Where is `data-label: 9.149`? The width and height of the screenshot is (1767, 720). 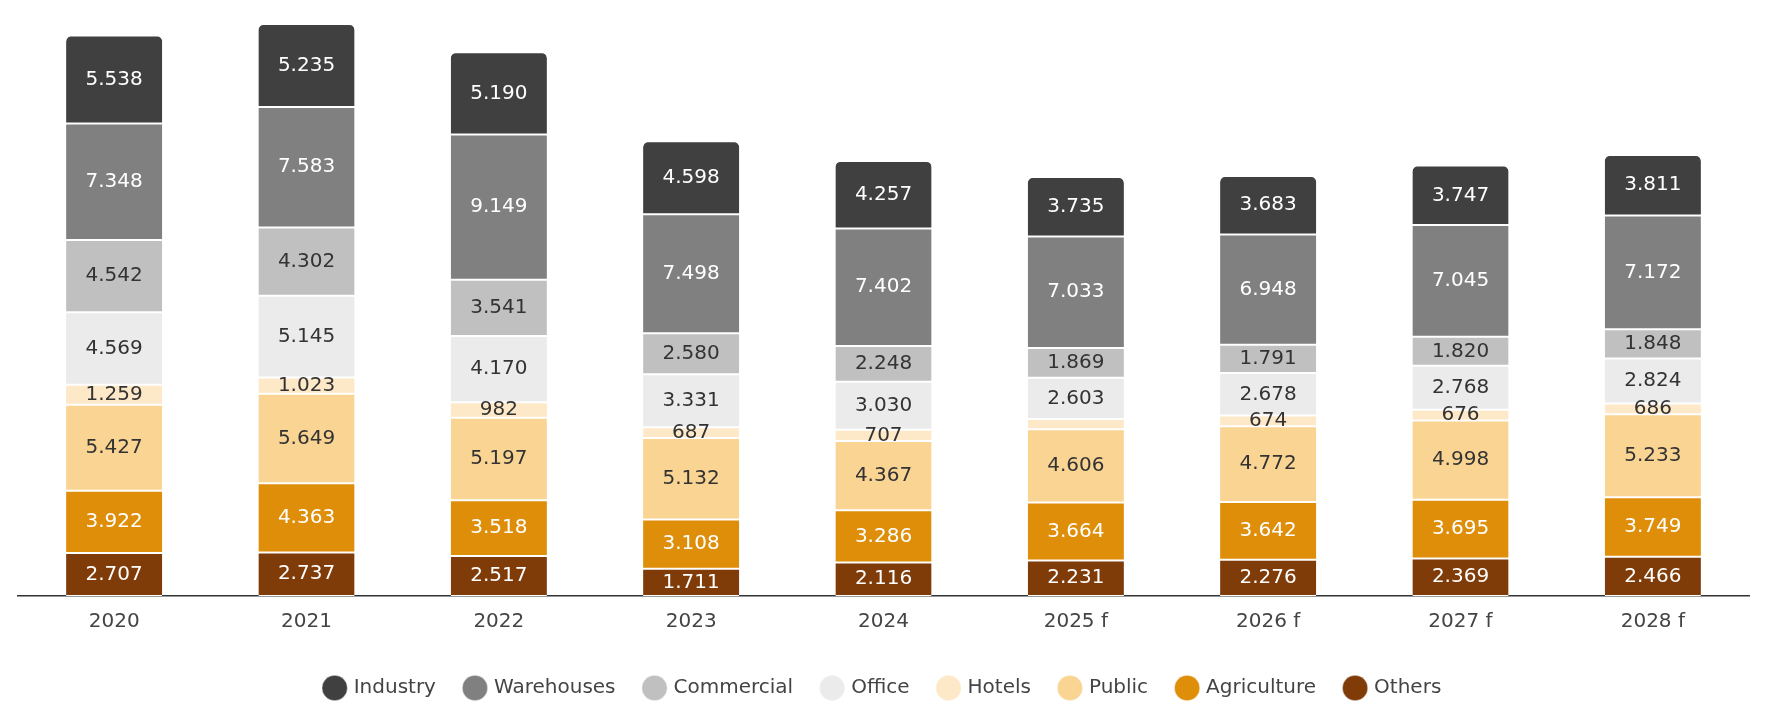
data-label: 9.149 is located at coordinates (499, 205).